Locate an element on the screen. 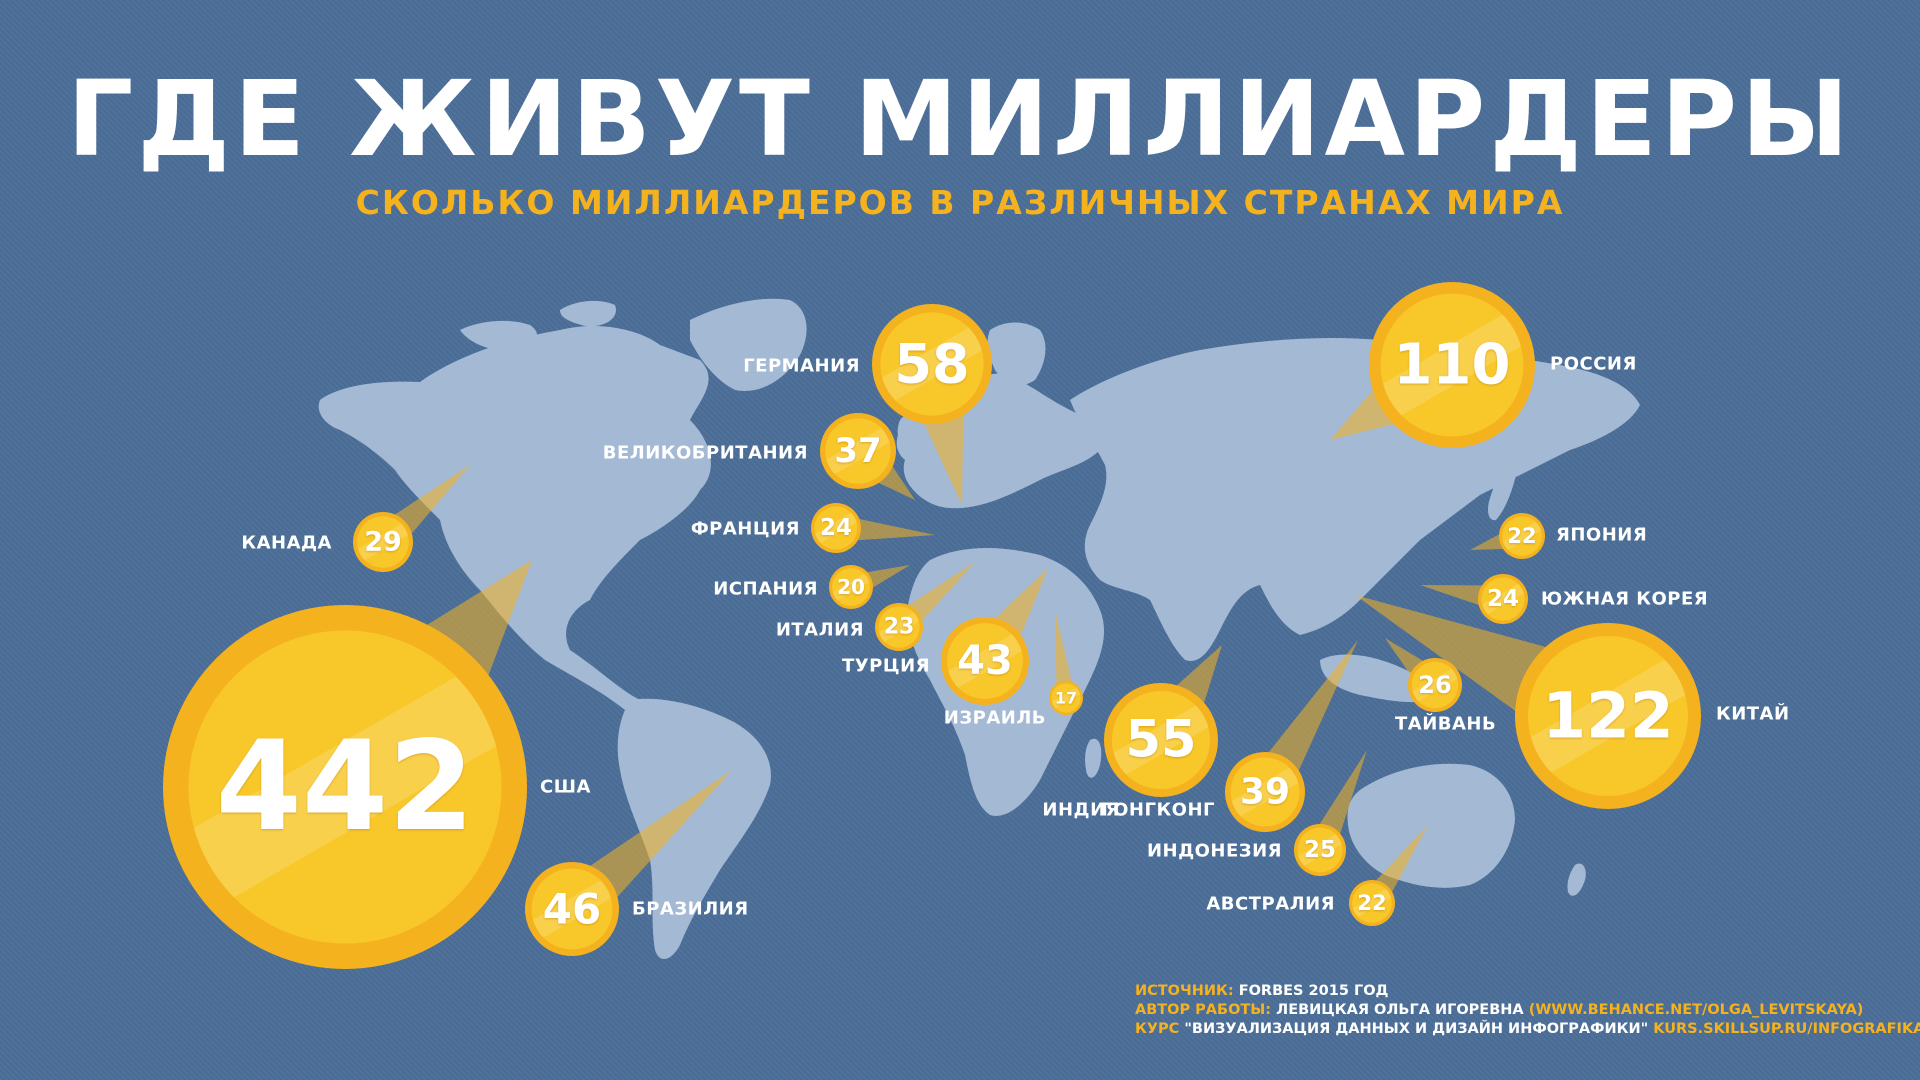  bubble-canada is located at coordinates (383, 542).